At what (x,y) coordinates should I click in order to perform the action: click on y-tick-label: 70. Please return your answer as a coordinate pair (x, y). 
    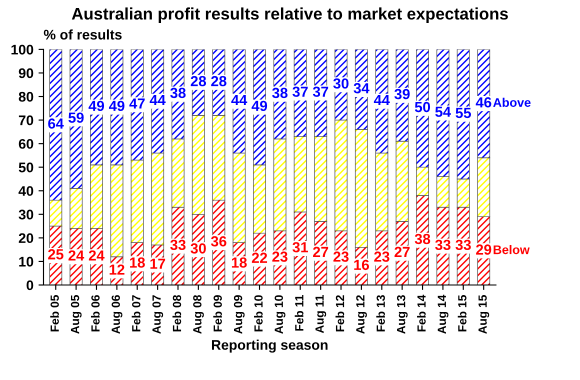
    Looking at the image, I should click on (26, 120).